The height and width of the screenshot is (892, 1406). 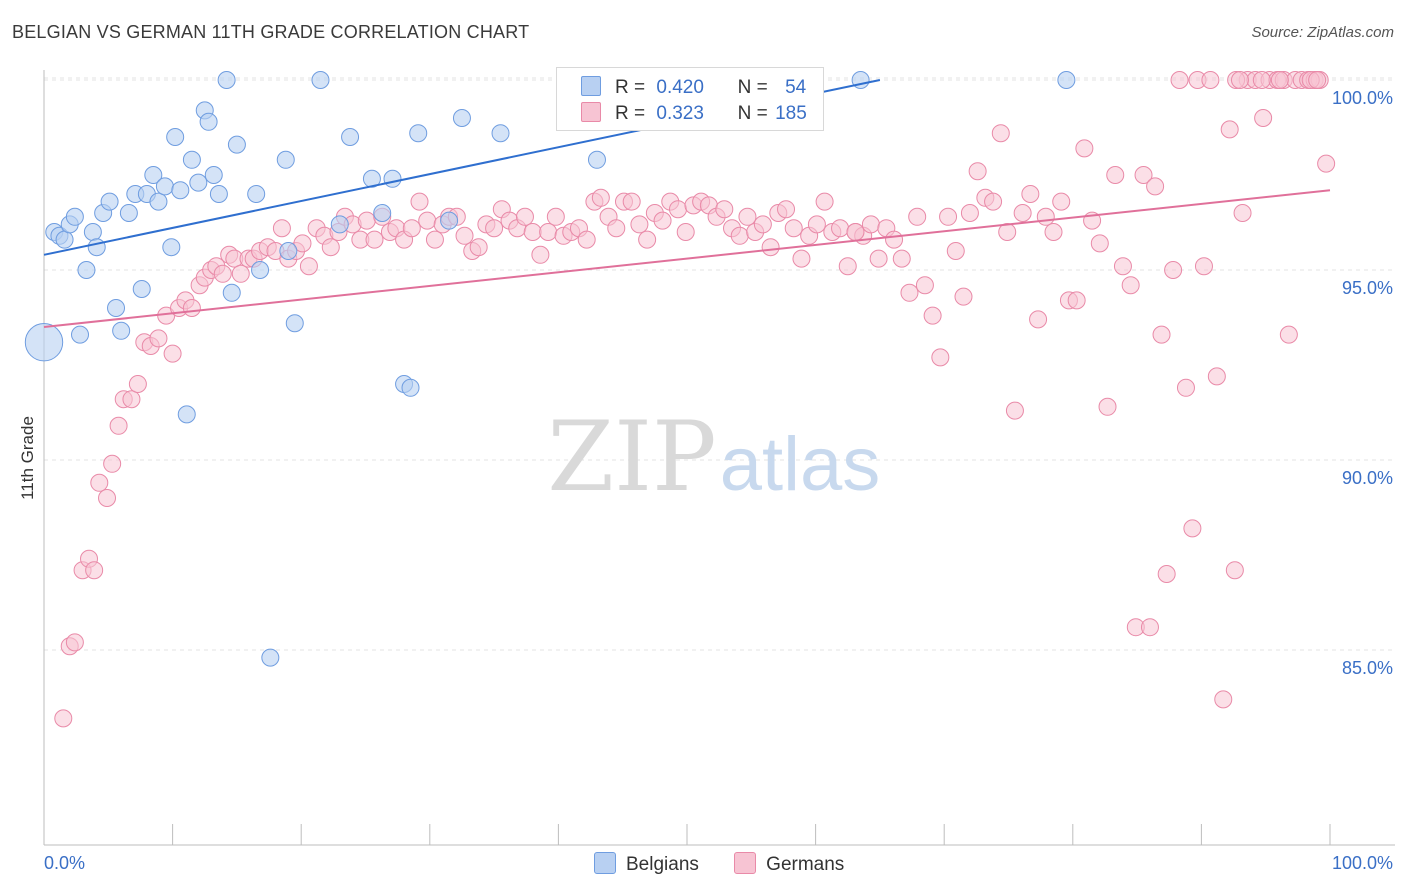 I want to click on y-axis-label: 11th Grade, so click(x=27, y=458).